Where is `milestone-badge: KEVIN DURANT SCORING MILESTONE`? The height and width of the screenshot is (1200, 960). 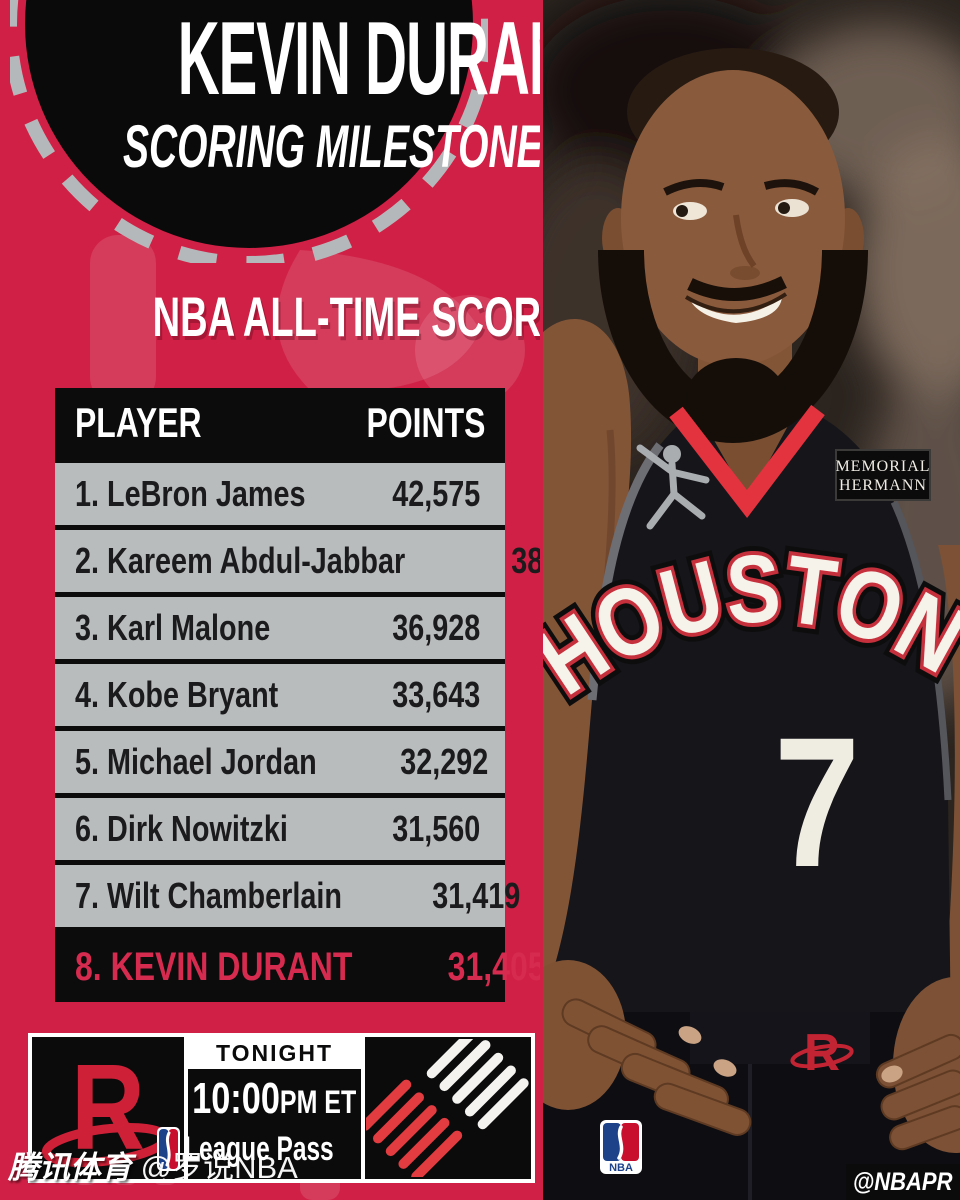
milestone-badge: KEVIN DURANT SCORING MILESTONE is located at coordinates (275, 131).